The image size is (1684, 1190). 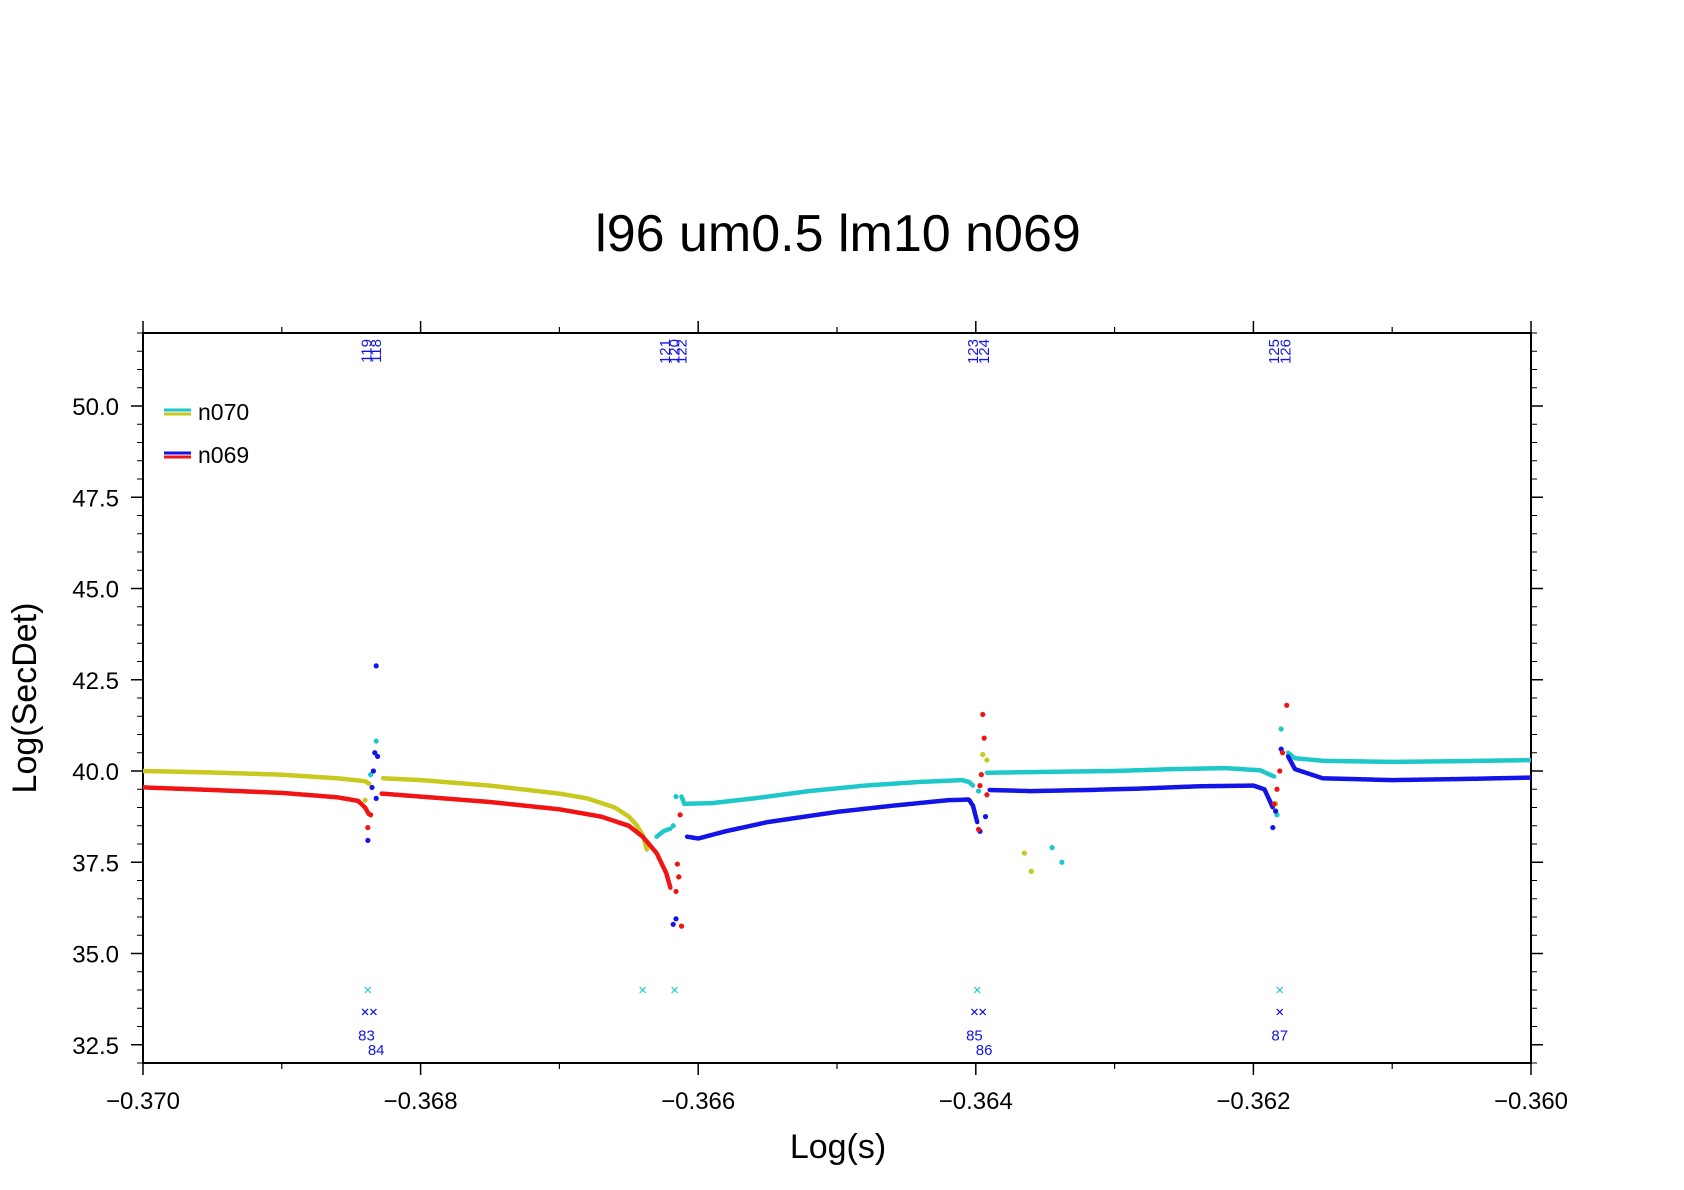 I want to click on bottom-marker-label: 86, so click(x=984, y=1050).